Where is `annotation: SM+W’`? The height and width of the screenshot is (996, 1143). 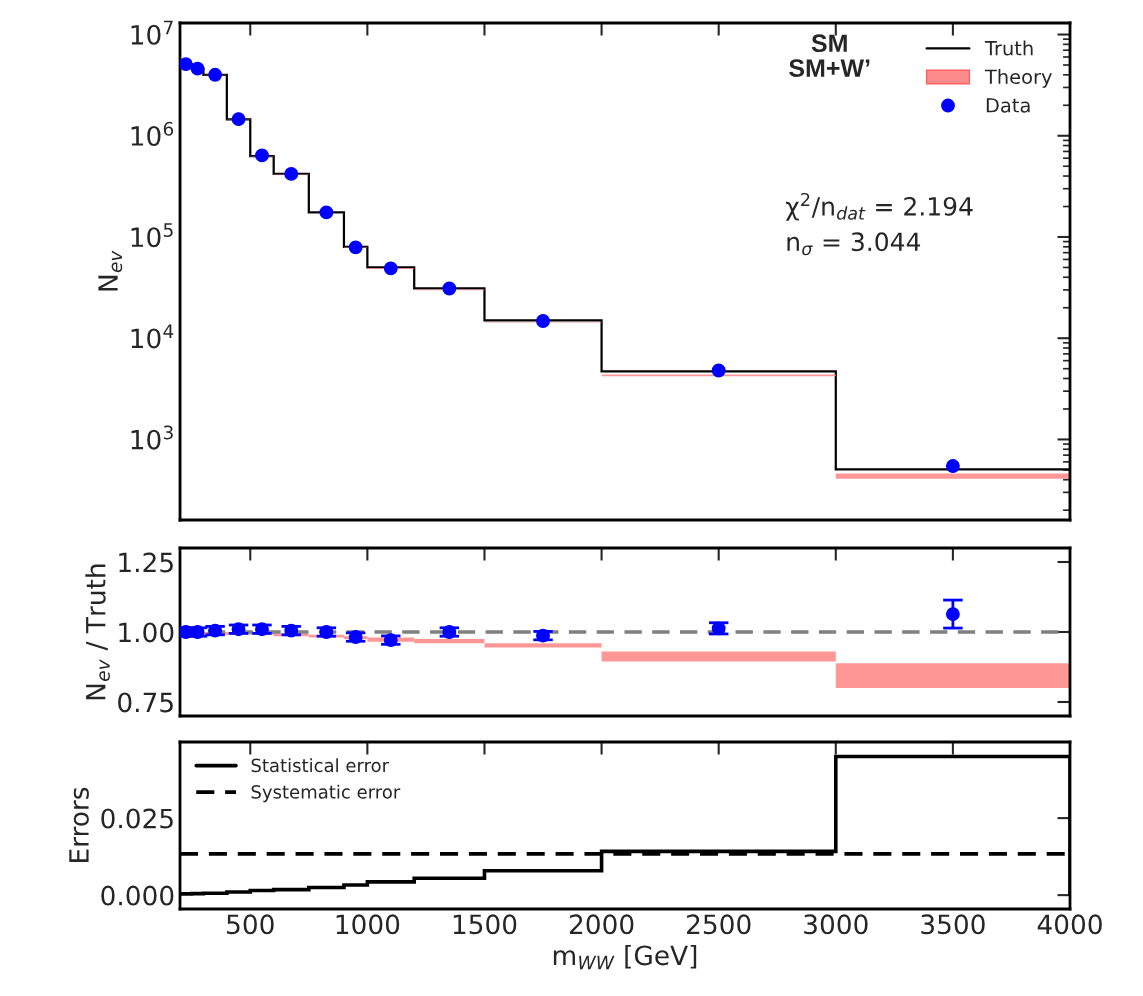 annotation: SM+W’ is located at coordinates (829, 68).